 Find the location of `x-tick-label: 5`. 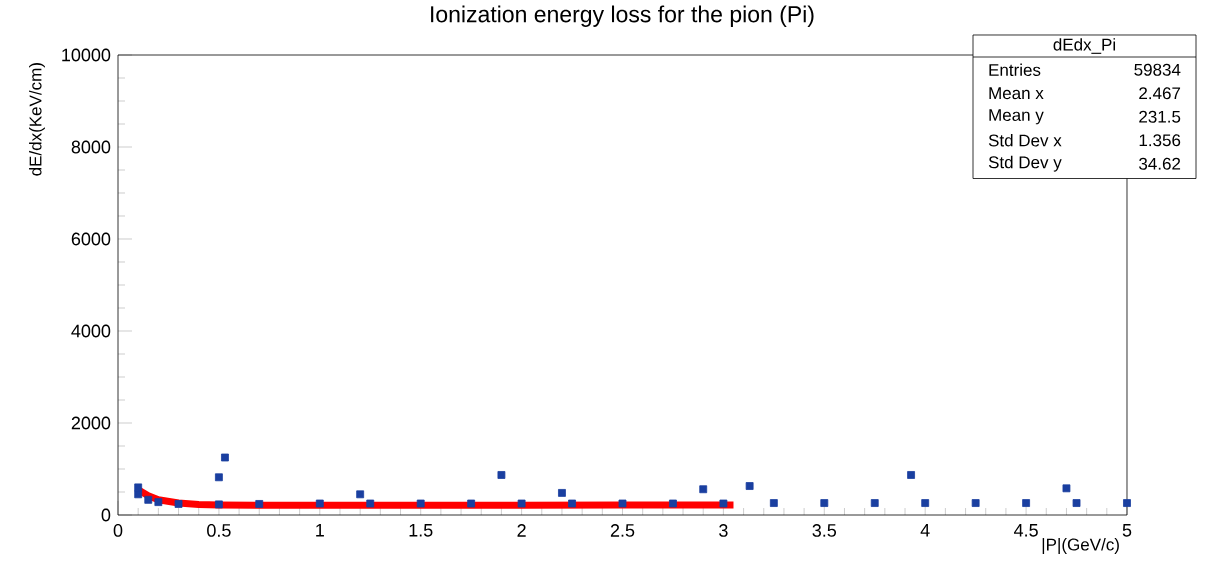

x-tick-label: 5 is located at coordinates (1127, 530).